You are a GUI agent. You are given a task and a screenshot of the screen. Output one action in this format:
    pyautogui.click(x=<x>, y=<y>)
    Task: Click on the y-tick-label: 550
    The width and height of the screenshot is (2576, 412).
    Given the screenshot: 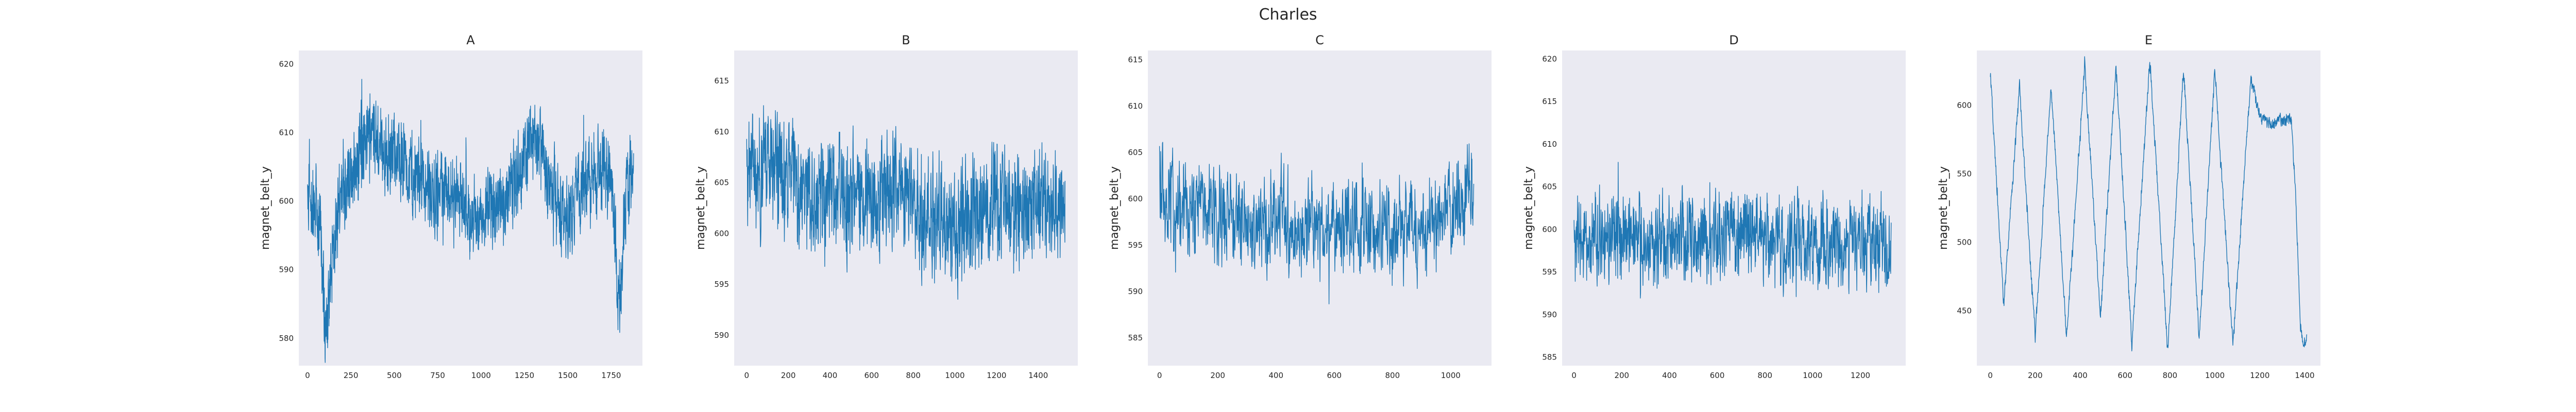 What is the action you would take?
    pyautogui.click(x=1964, y=174)
    